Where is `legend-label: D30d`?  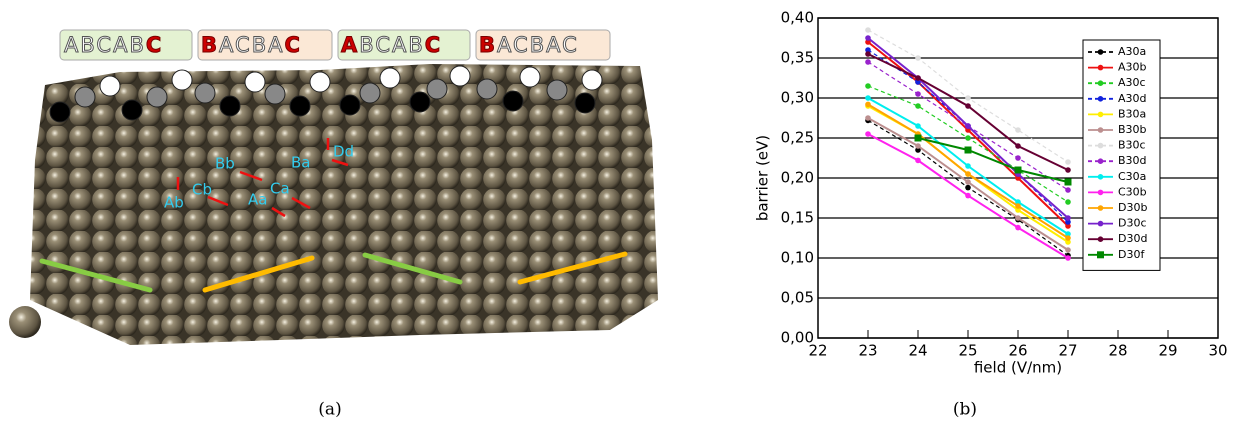 legend-label: D30d is located at coordinates (1132, 238).